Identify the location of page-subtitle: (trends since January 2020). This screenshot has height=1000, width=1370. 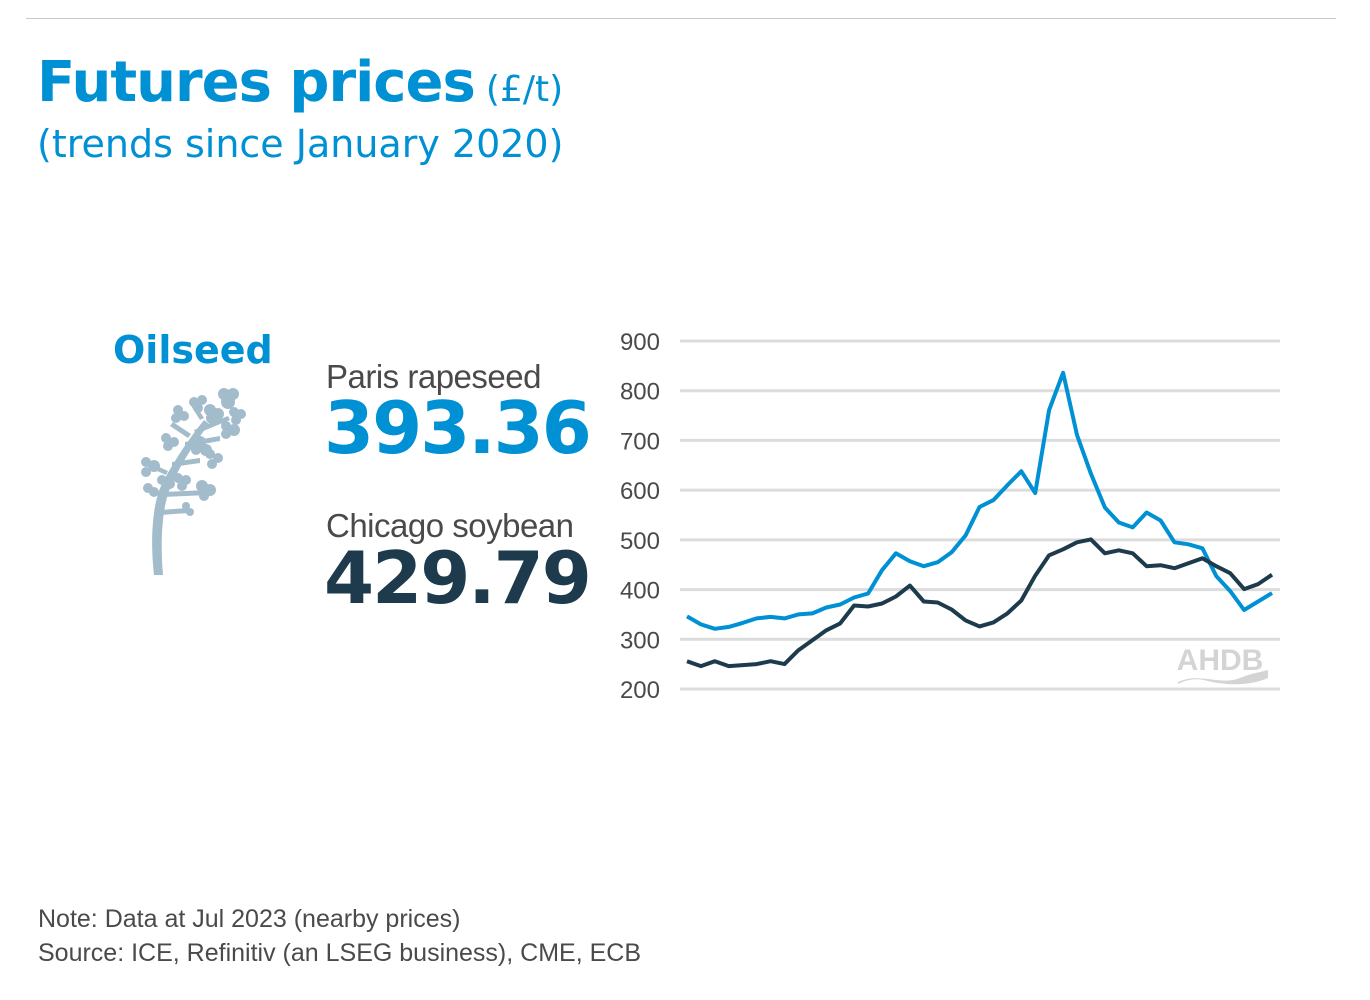
(300, 144).